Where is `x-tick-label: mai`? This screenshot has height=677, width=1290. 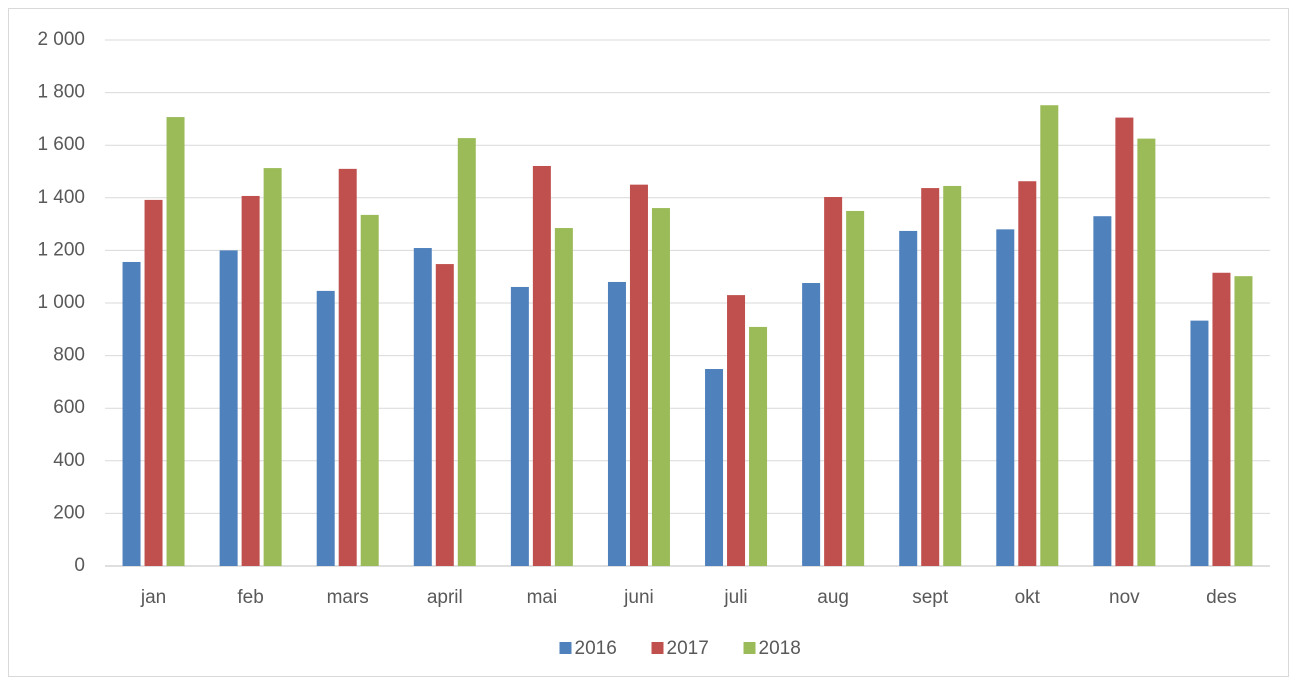
x-tick-label: mai is located at coordinates (542, 597).